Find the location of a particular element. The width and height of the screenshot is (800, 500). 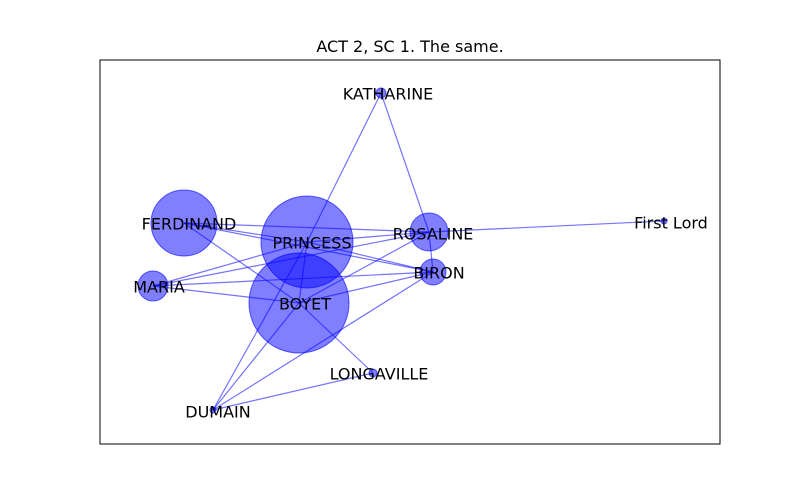

figure-title: ACT 2, SC 1. The same. is located at coordinates (409, 46).